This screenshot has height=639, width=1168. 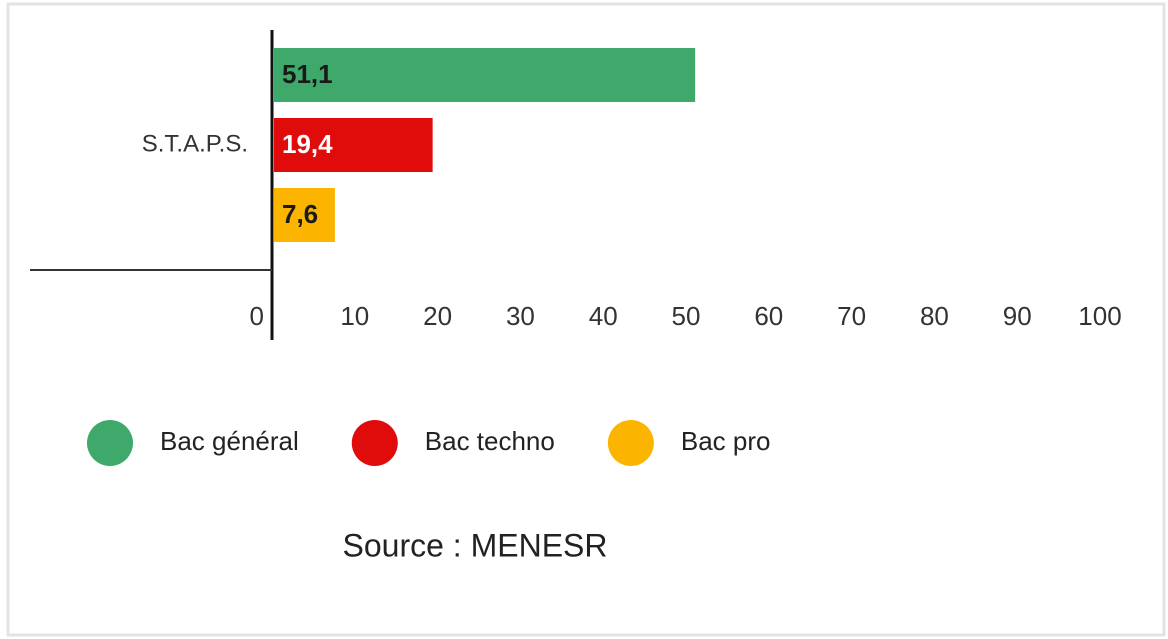 I want to click on x-tick-label: 40, so click(x=603, y=316).